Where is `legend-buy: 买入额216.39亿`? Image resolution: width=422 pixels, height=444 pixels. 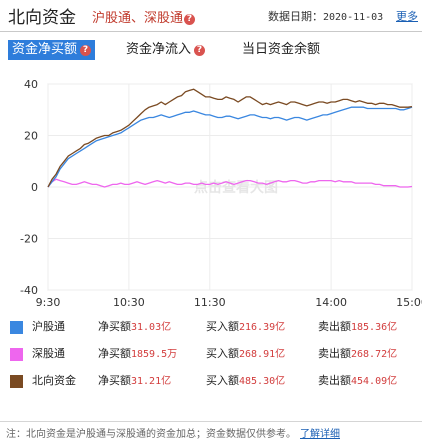 legend-buy: 买入额216.39亿 is located at coordinates (245, 327).